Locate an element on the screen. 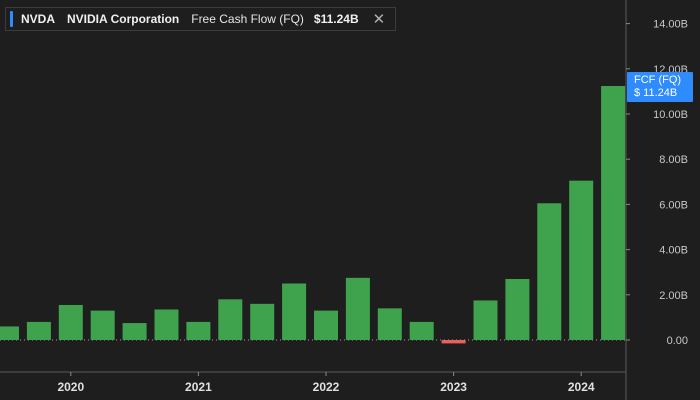 The height and width of the screenshot is (400, 700). y-tick-label: 4.00B is located at coordinates (673, 251).